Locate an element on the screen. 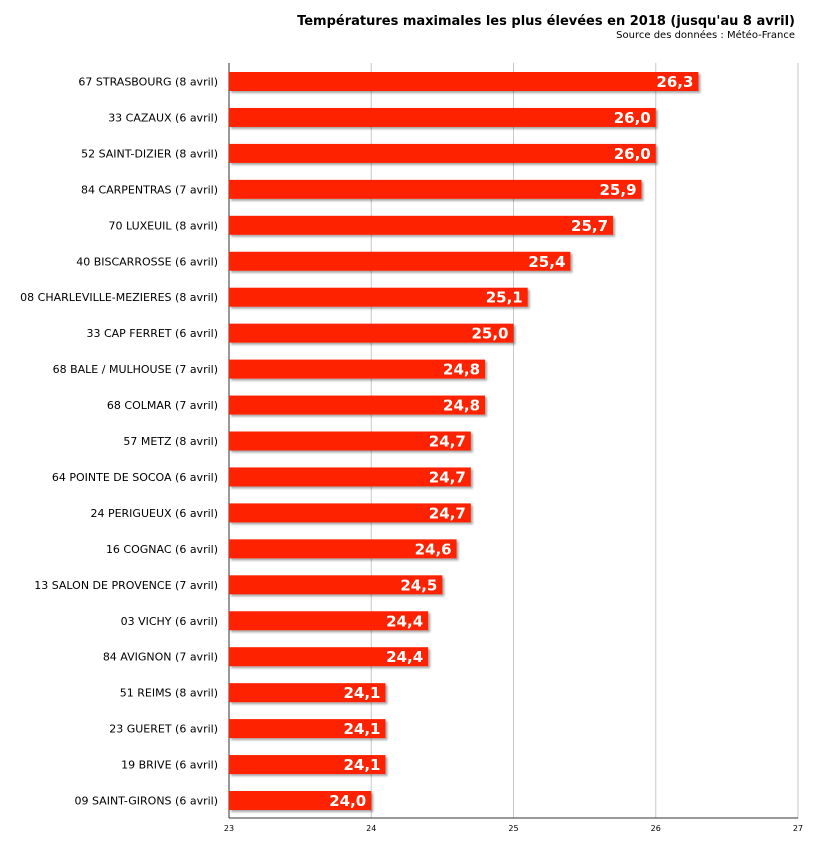 Image resolution: width=816 pixels, height=855 pixels. category-label: 84 CARPENTRAS (7 avril) is located at coordinates (149, 189).